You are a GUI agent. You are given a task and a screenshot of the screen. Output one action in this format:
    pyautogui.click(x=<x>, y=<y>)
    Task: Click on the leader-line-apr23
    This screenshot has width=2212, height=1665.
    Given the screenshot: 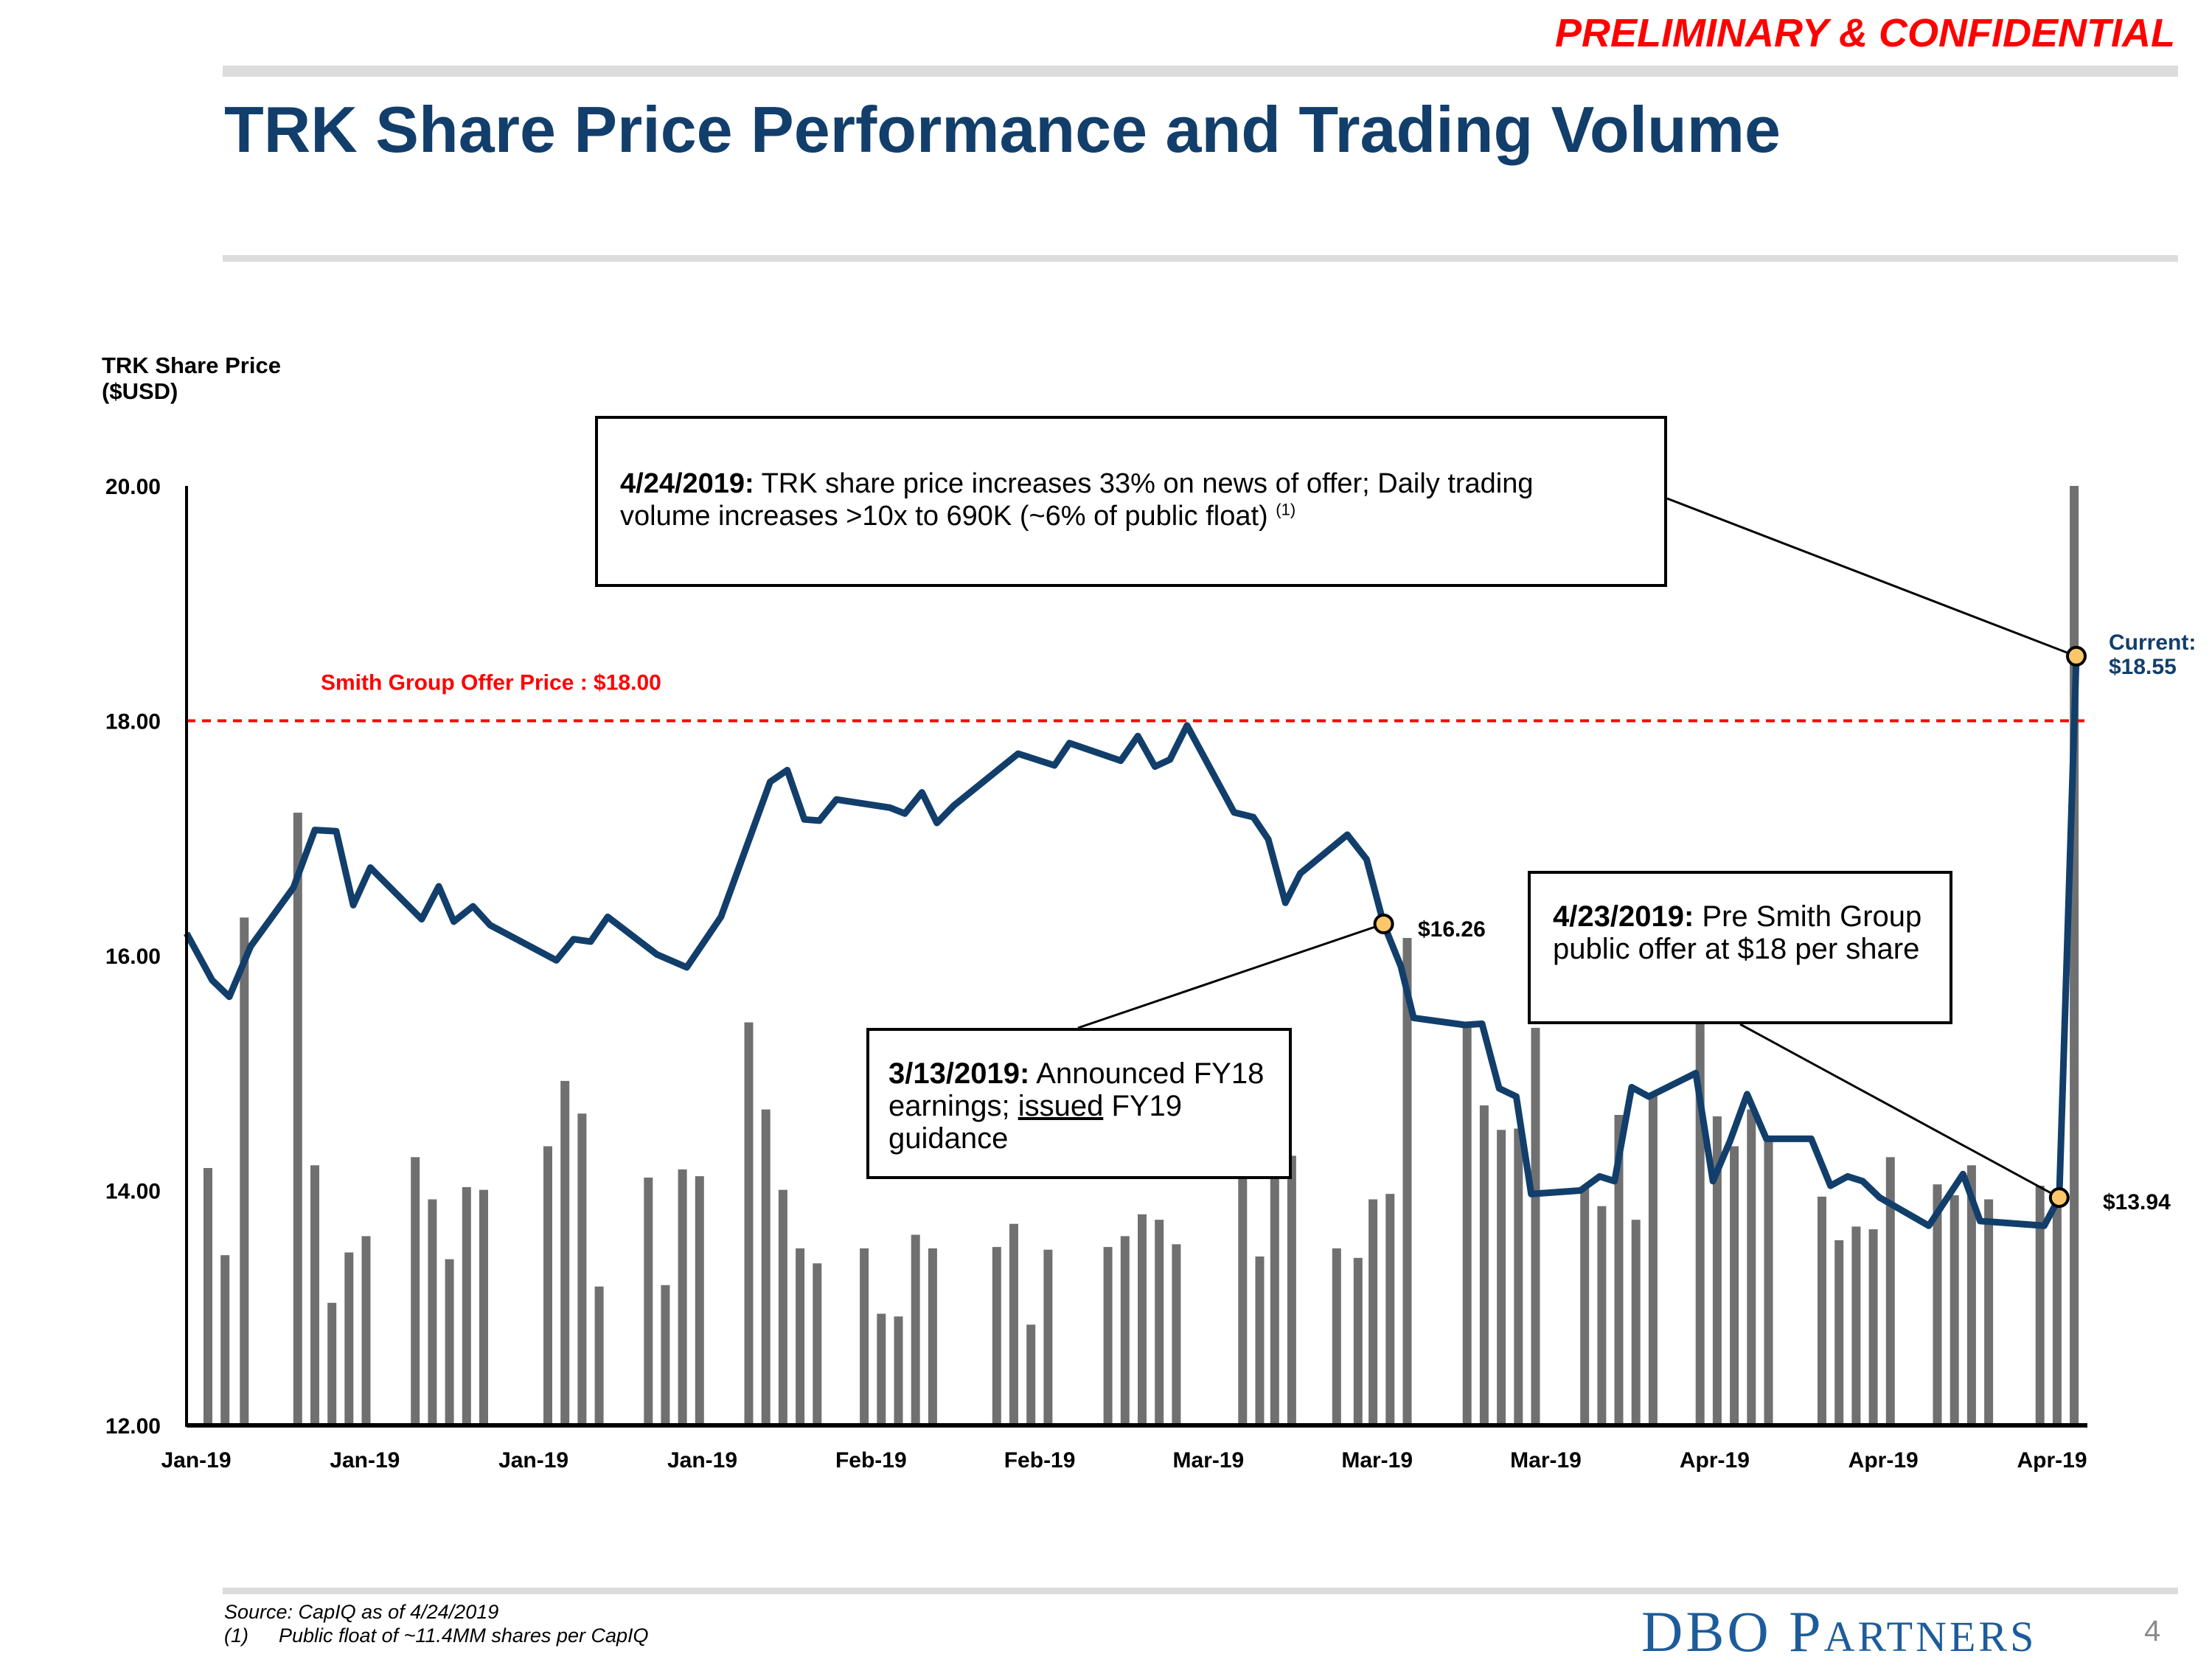 What is the action you would take?
    pyautogui.click(x=1899, y=1111)
    